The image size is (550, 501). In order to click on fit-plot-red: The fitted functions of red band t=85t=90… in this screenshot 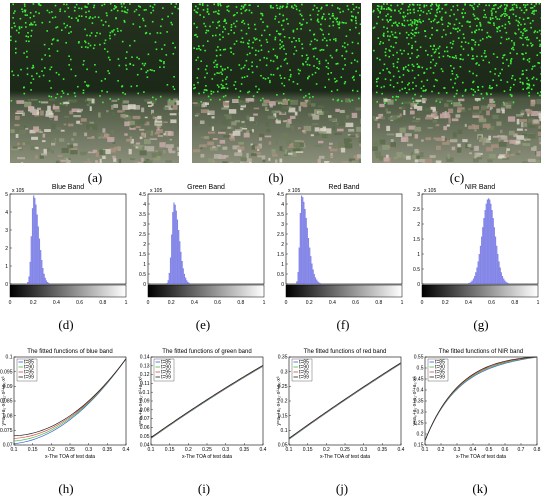, I will do `click(340, 404)`.